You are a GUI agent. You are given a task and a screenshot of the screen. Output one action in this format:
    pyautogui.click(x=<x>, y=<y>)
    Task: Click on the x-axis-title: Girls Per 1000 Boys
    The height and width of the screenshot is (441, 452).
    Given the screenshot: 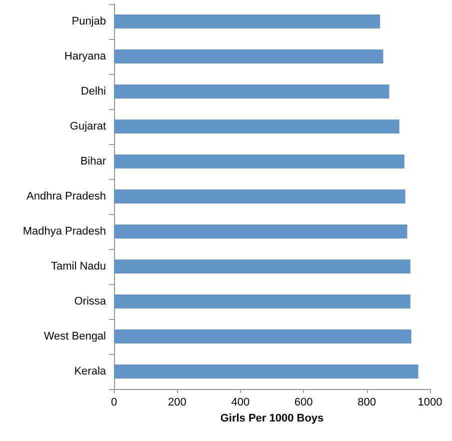 What is the action you would take?
    pyautogui.click(x=272, y=418)
    